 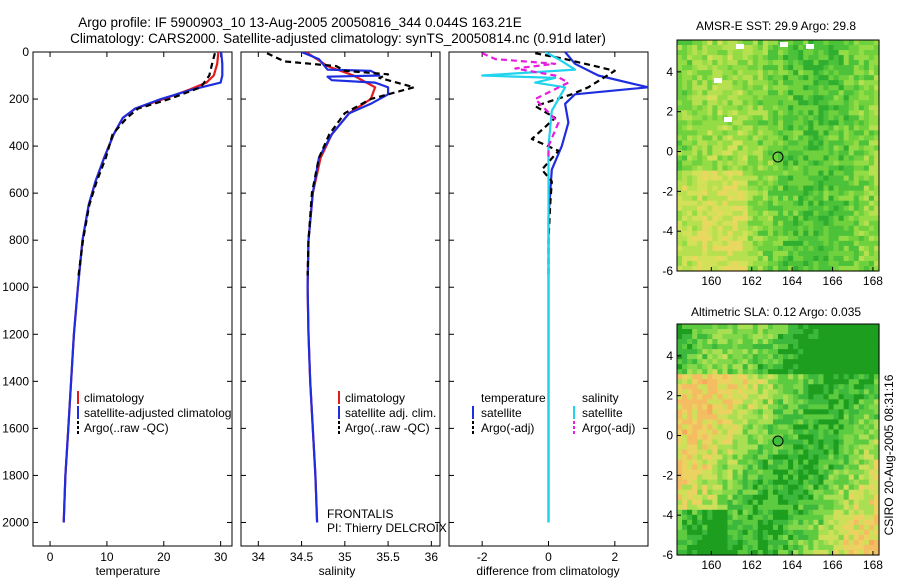 What do you see at coordinates (873, 281) in the screenshot?
I see `map-x-tick-label: 168` at bounding box center [873, 281].